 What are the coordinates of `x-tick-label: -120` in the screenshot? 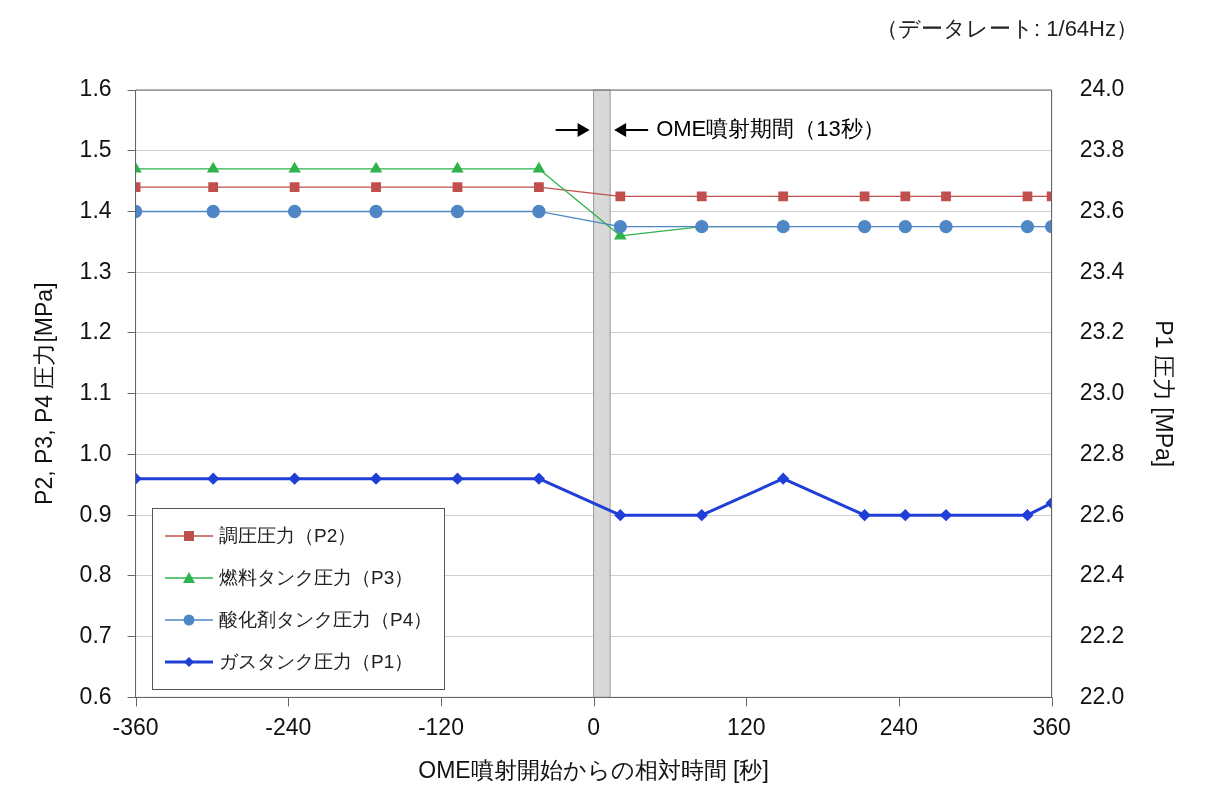 It's located at (440, 727).